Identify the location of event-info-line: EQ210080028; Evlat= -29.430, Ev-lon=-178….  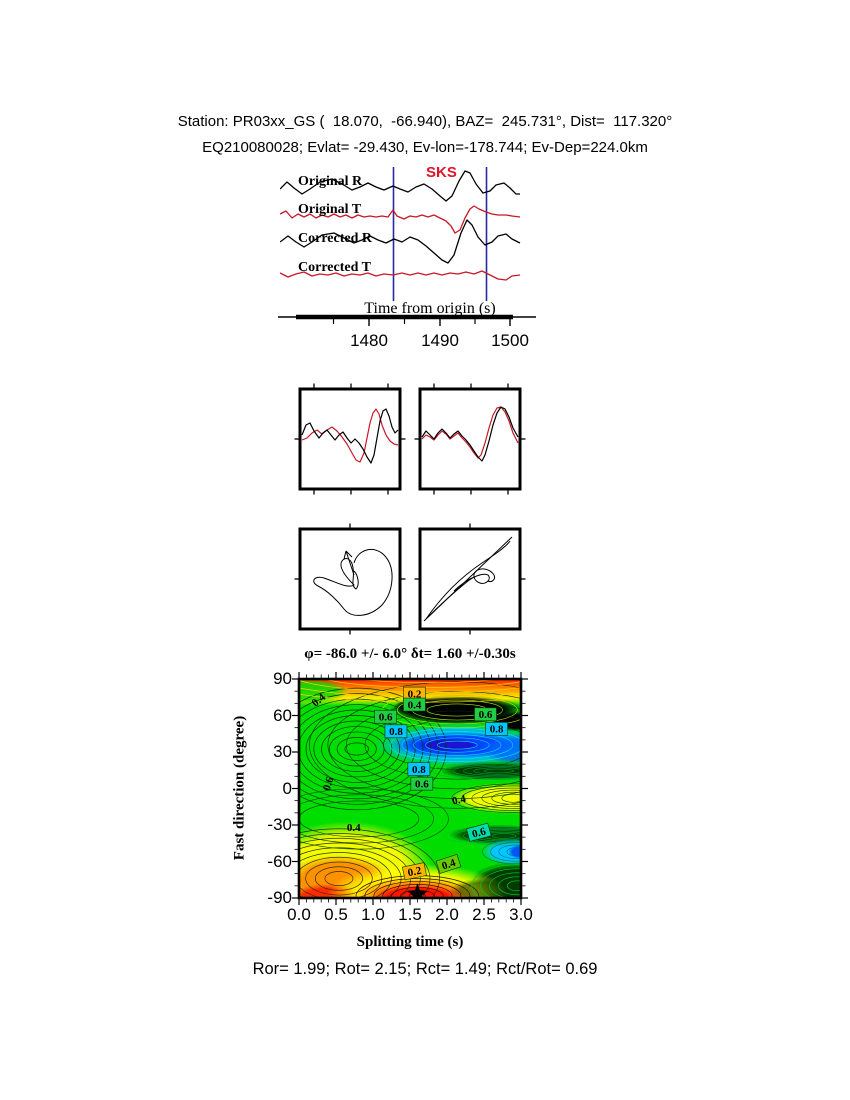
(425, 147).